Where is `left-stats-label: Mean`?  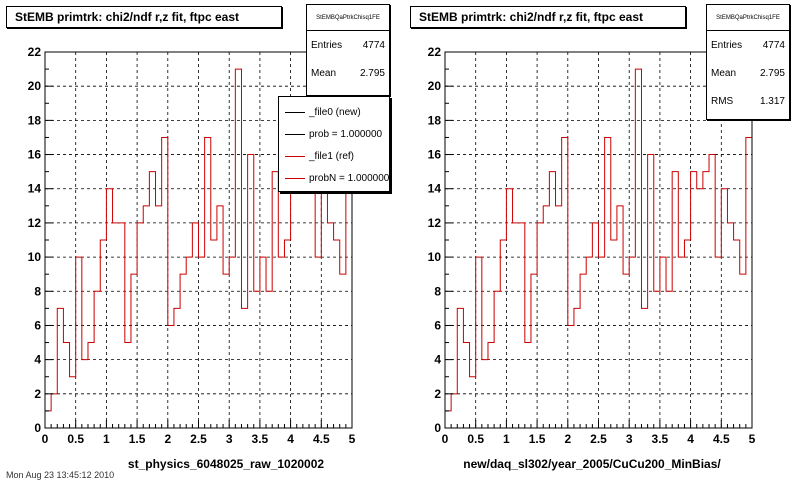 left-stats-label: Mean is located at coordinates (324, 73).